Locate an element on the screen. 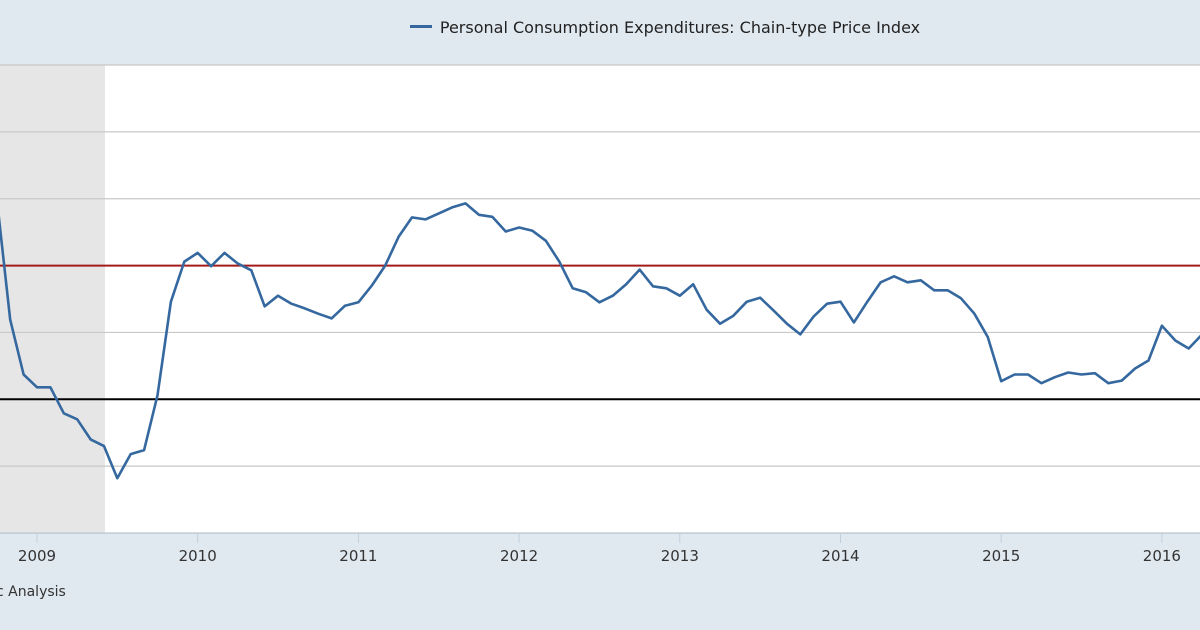  x-tick-label: 2016 is located at coordinates (1162, 556).